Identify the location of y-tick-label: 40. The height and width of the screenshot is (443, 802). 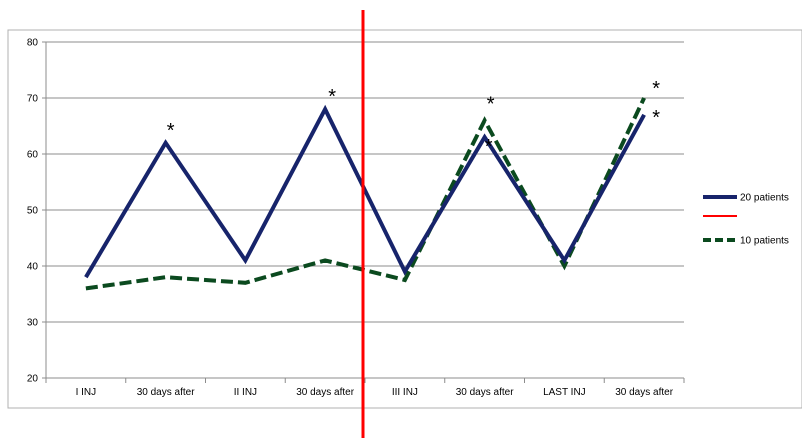
(33, 267).